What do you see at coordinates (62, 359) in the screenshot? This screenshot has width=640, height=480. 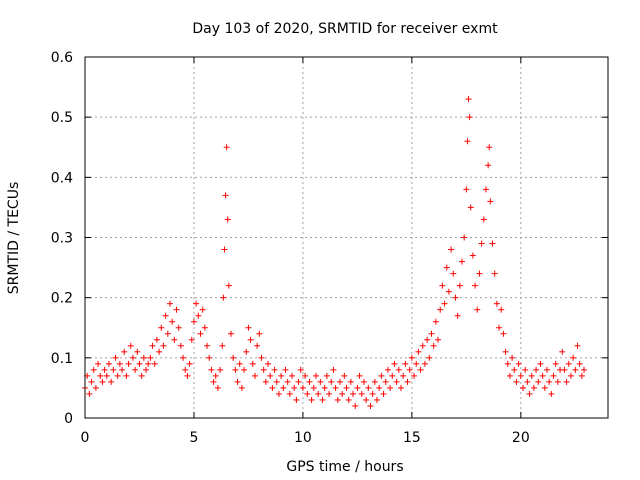 I see `y-tick-label: 0.1` at bounding box center [62, 359].